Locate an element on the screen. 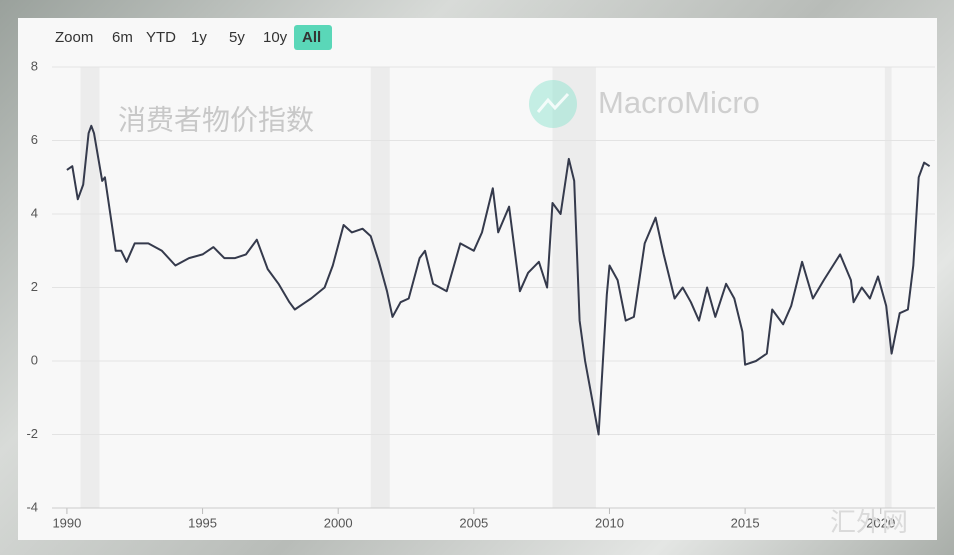 This screenshot has height=555, width=954. y-tick-label: 0 is located at coordinates (34, 359).